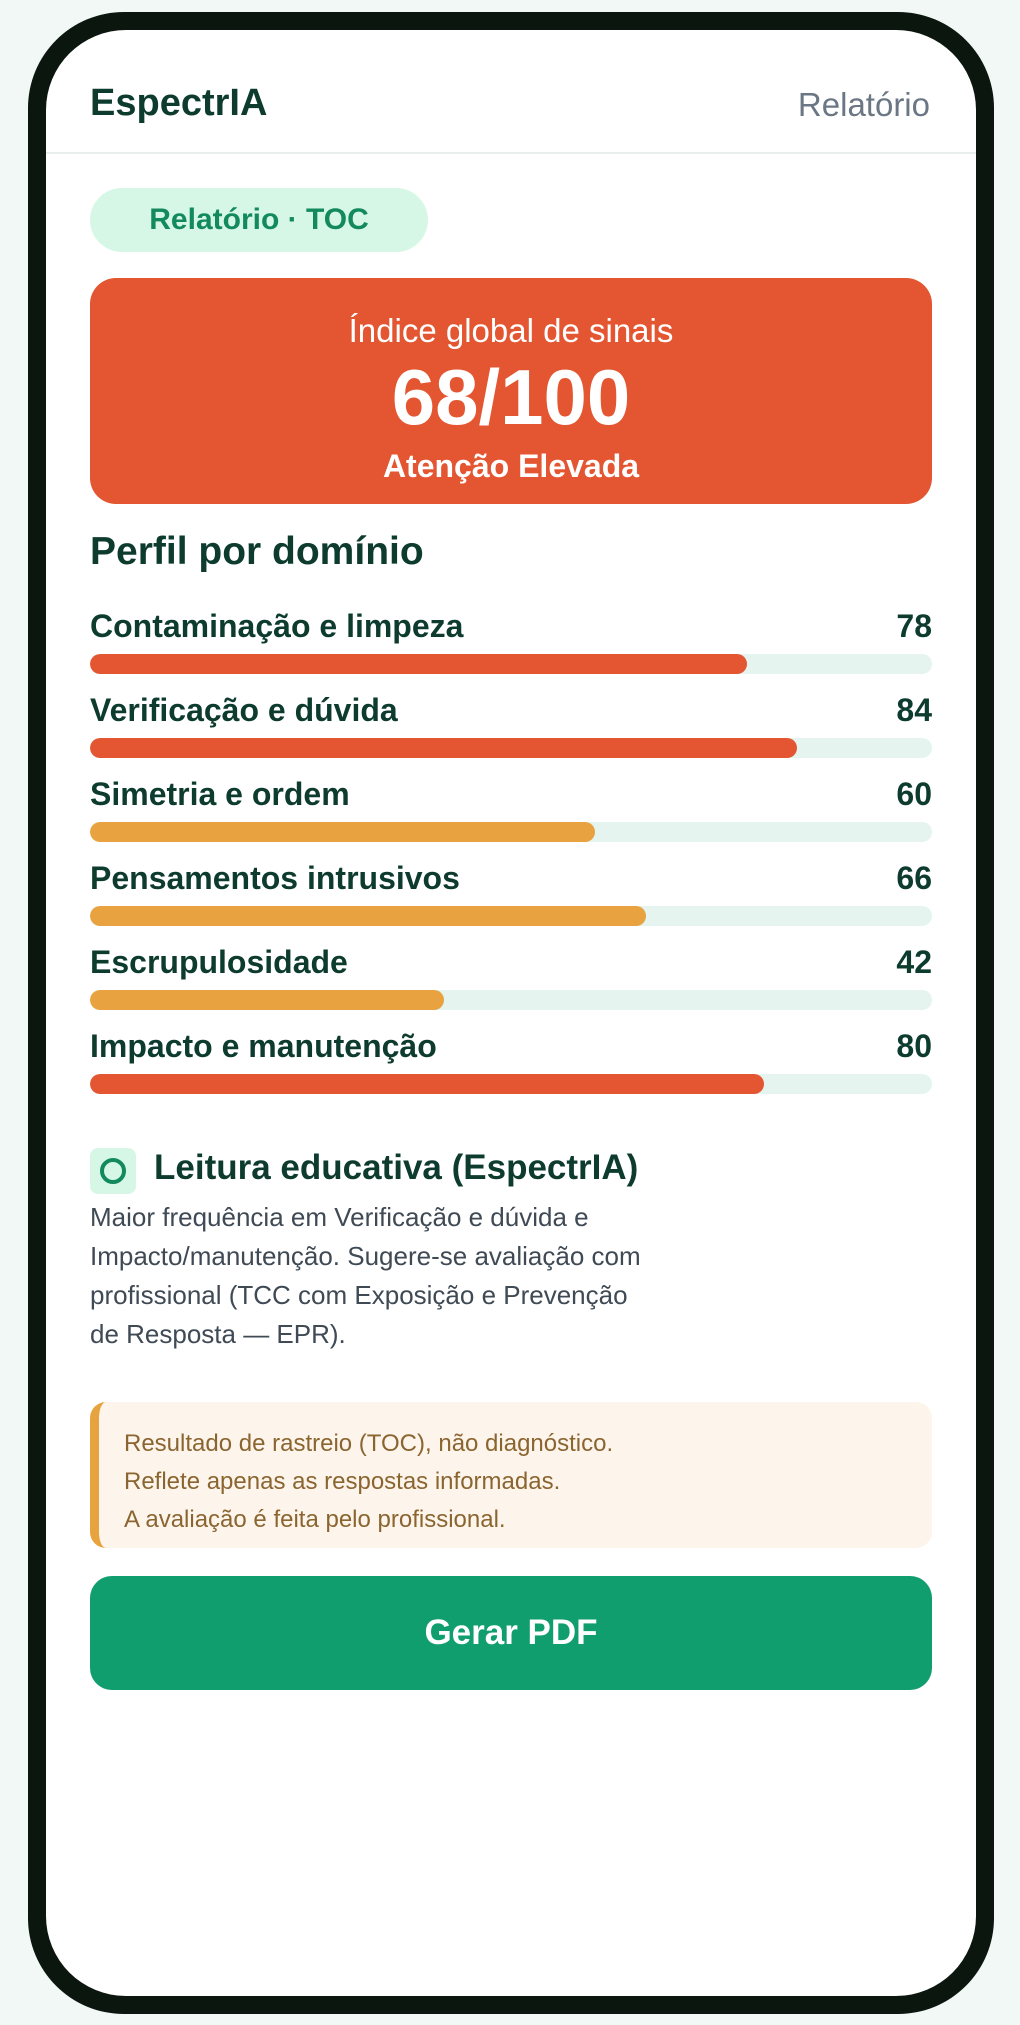 The height and width of the screenshot is (2025, 1020). What do you see at coordinates (259, 220) in the screenshot?
I see `report-badge: Relatório · TOC` at bounding box center [259, 220].